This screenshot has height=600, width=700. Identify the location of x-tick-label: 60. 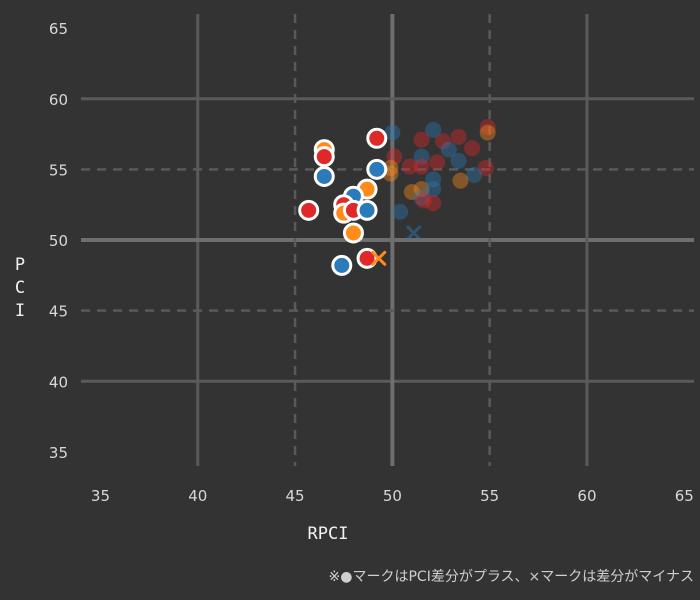
(586, 496).